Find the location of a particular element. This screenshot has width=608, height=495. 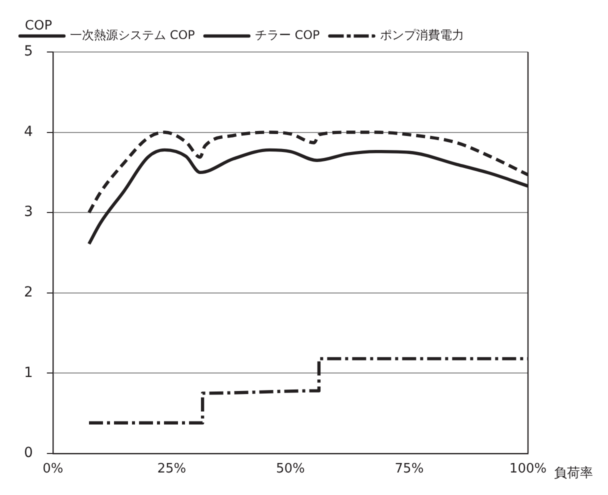

legend-label: ポンプ消費電力 is located at coordinates (422, 35).